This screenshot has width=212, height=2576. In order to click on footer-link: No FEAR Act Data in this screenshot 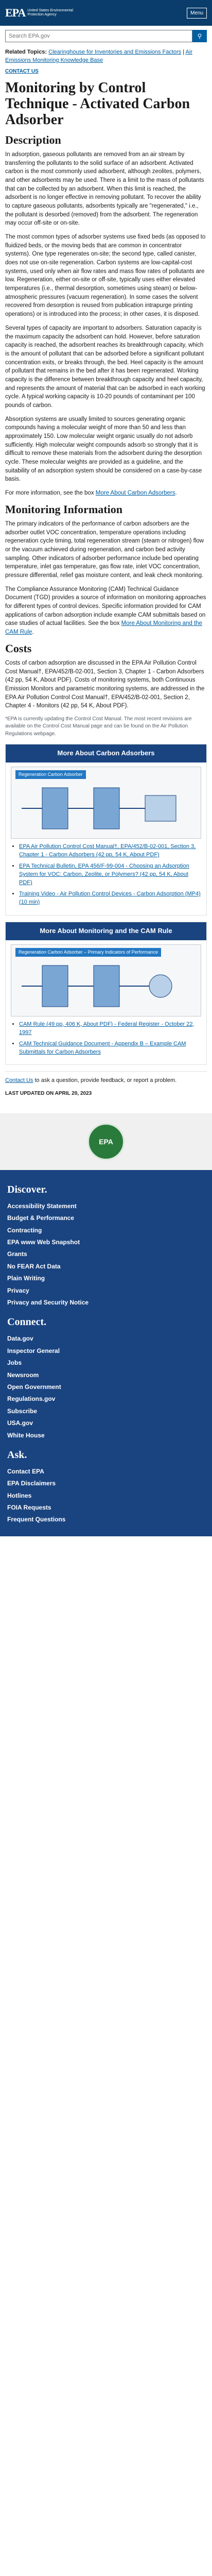, I will do `click(34, 1266)`.